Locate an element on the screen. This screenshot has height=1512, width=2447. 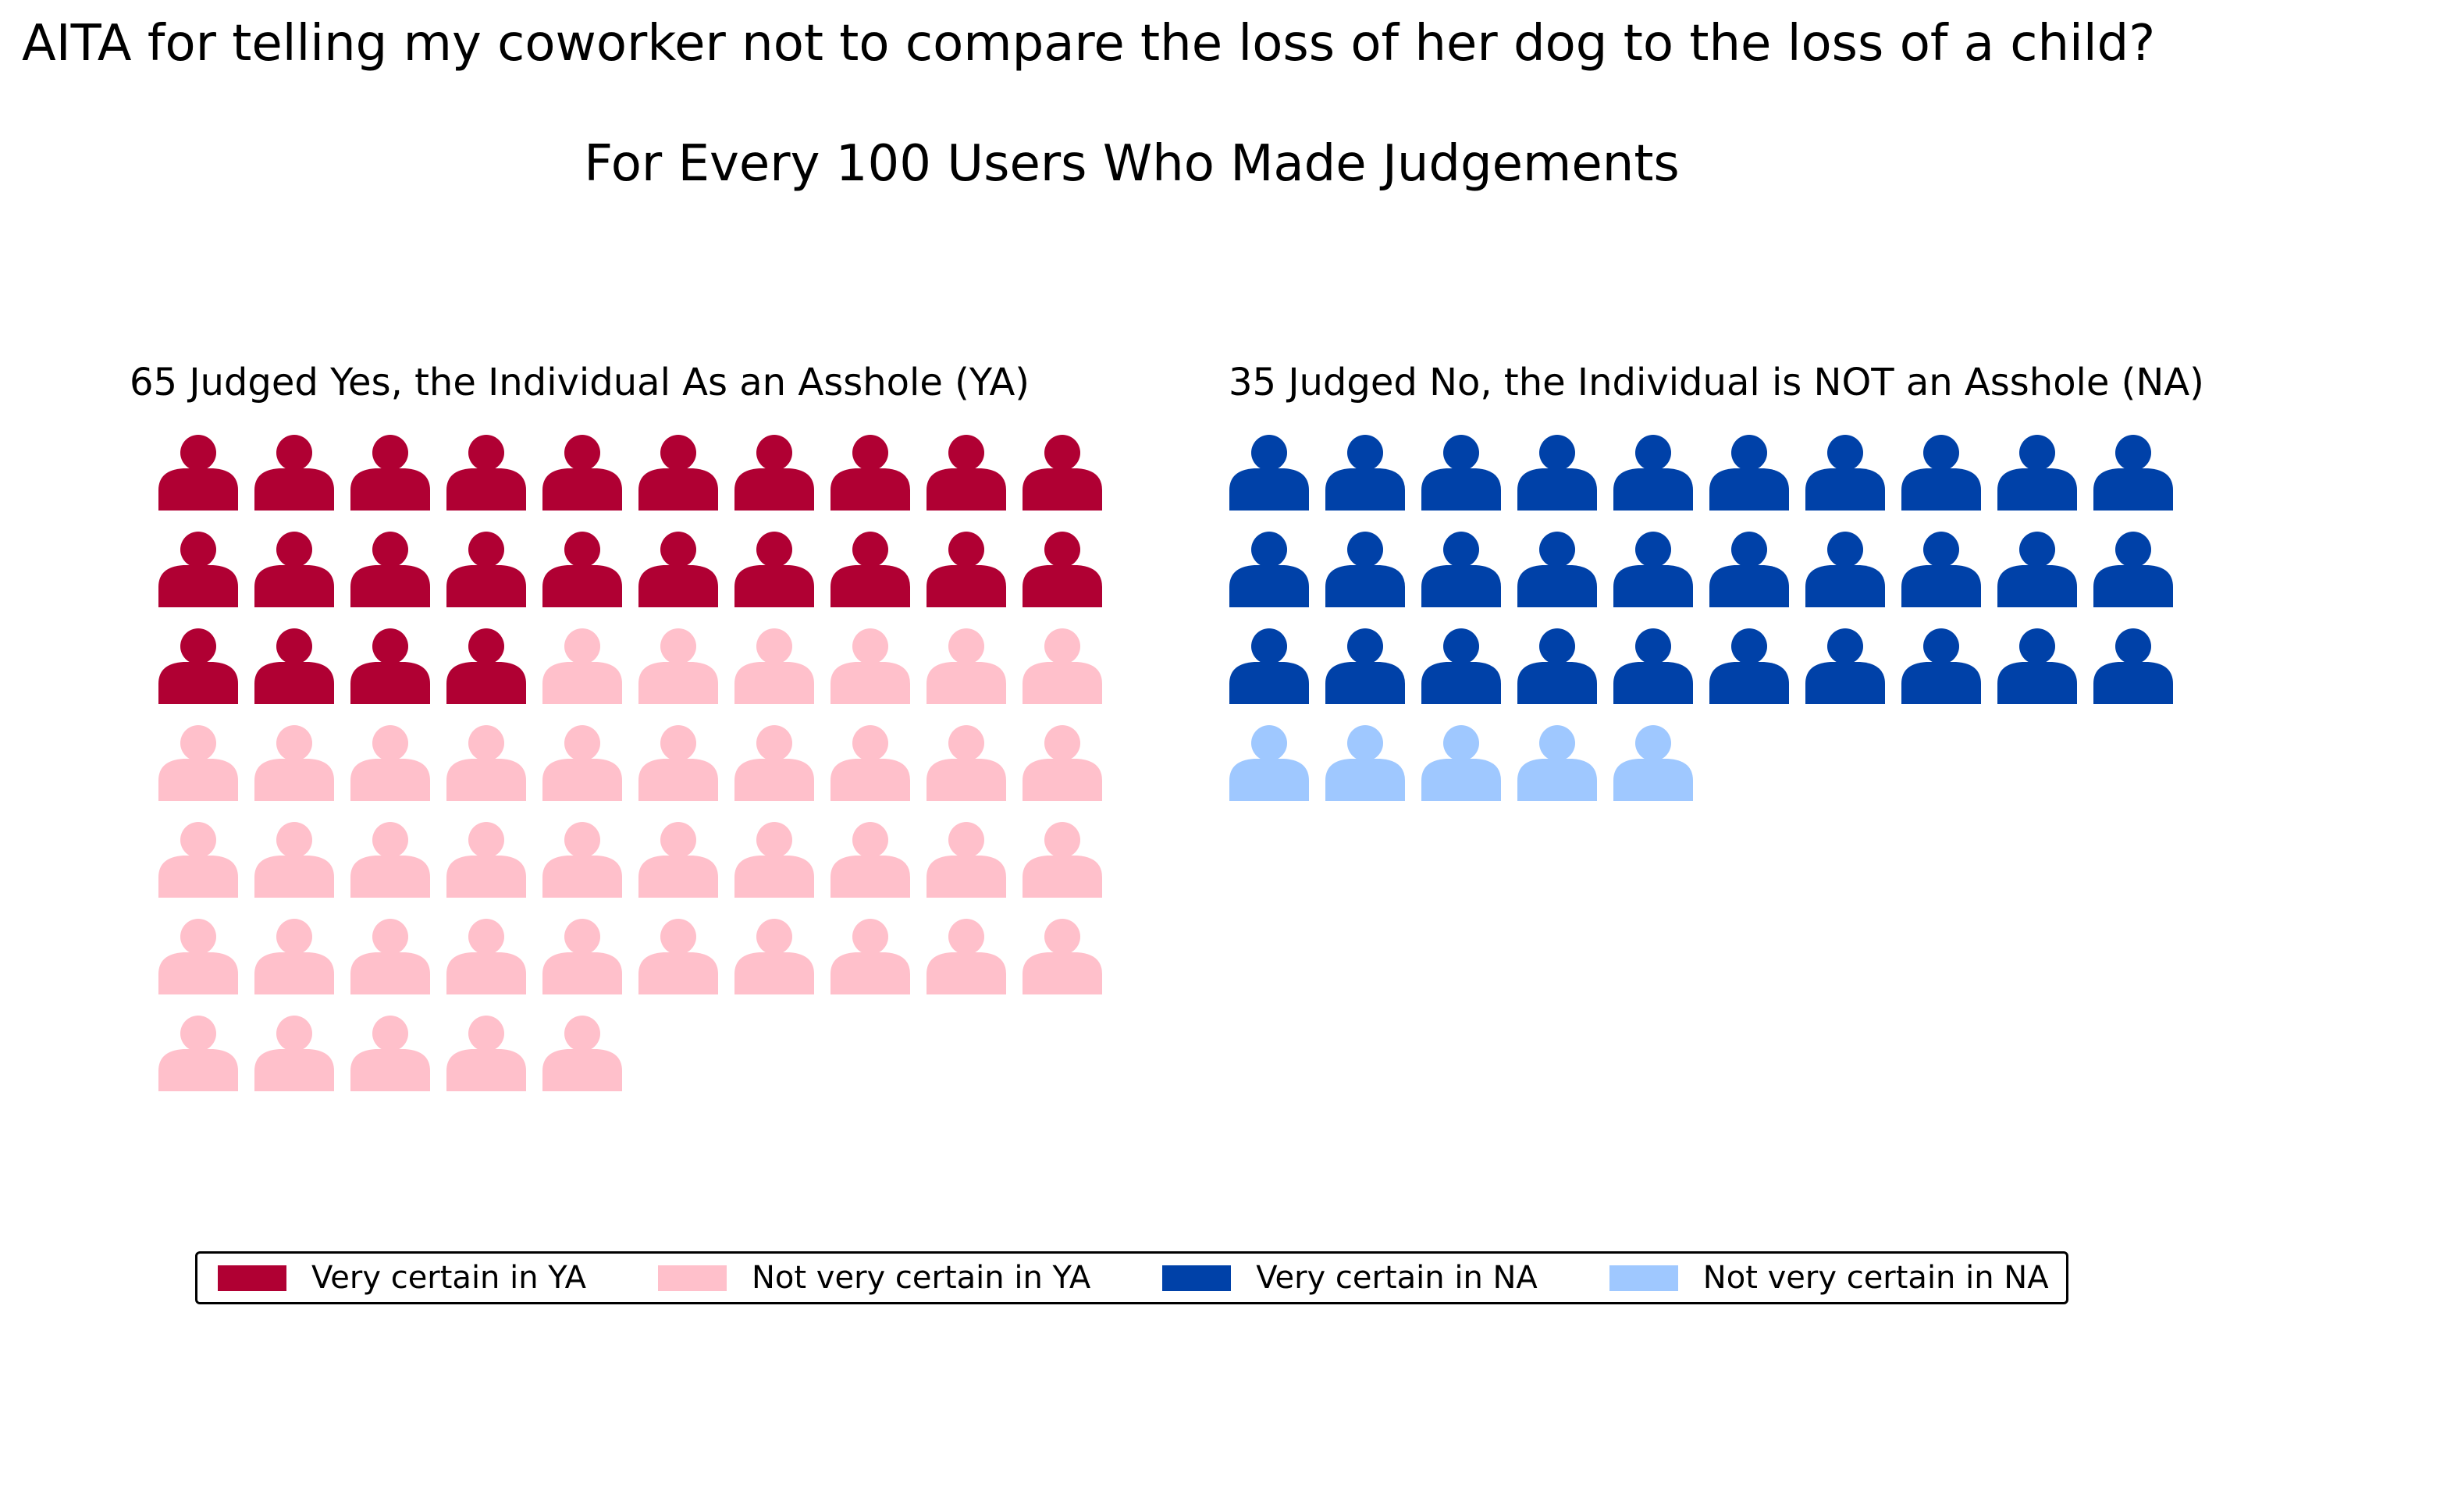
legend-item-not-very-certain-na: Not very certain in NA is located at coordinates (1824, 1278).